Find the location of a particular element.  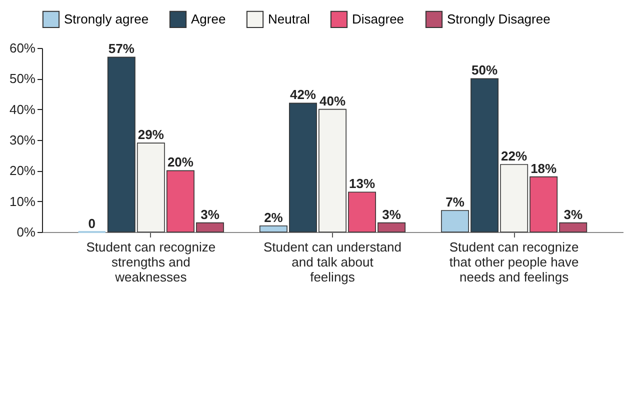

data-label: 57% is located at coordinates (121, 48).